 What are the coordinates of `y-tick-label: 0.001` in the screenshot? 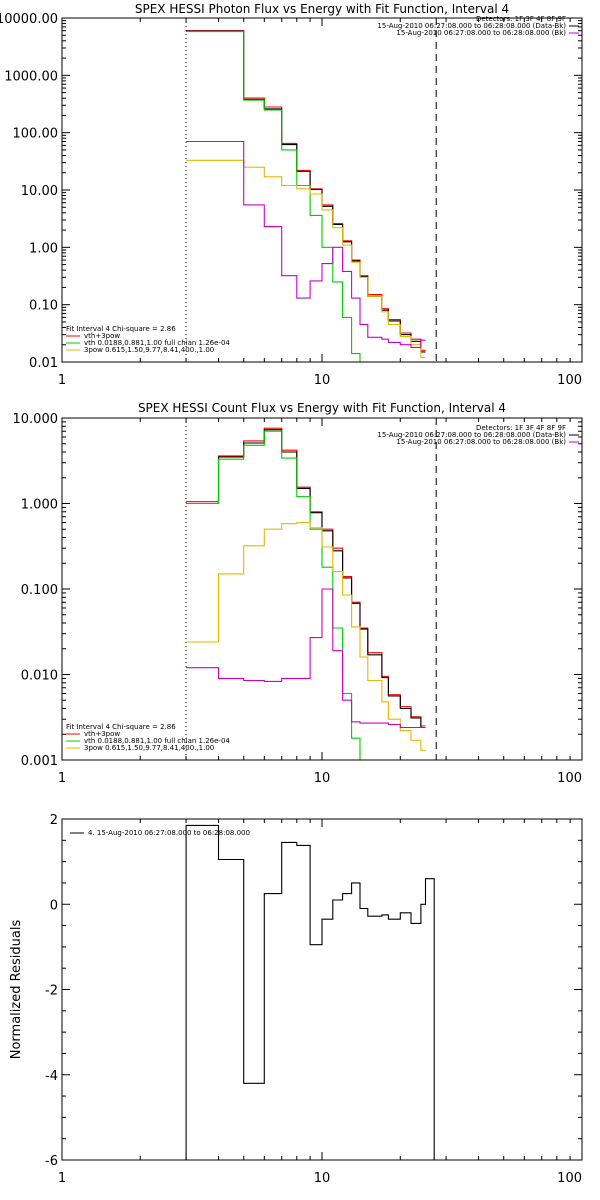 It's located at (39, 761).